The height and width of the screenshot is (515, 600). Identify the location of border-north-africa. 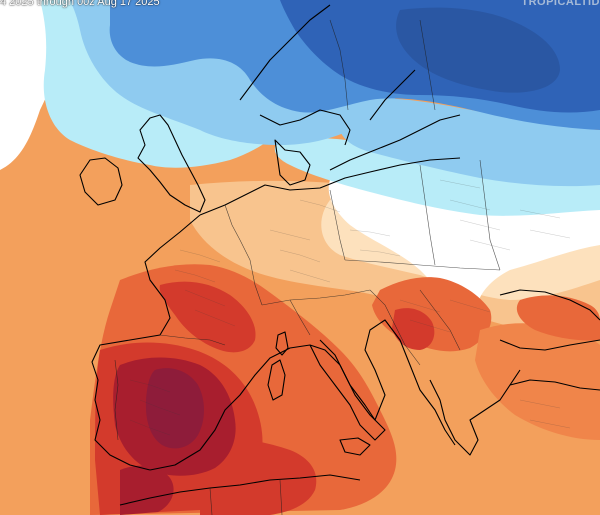
(246, 497).